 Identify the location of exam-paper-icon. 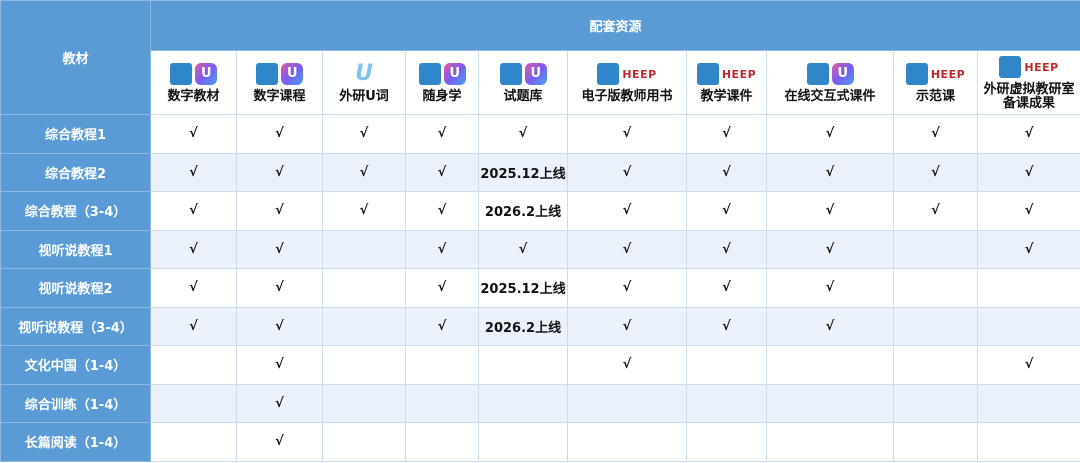
(510, 74).